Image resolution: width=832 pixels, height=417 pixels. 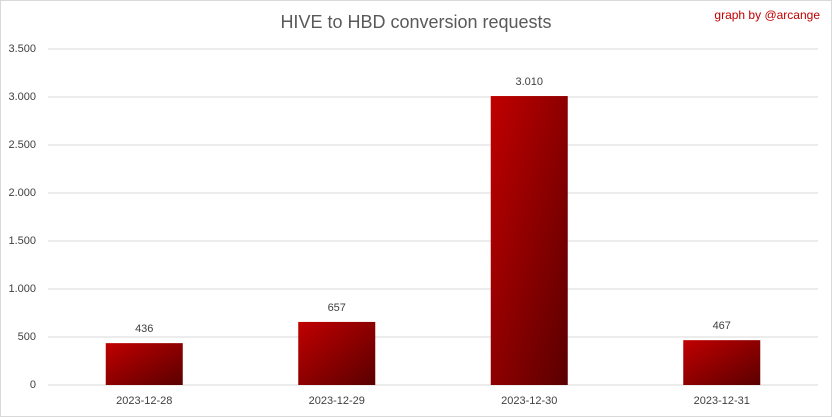 What do you see at coordinates (337, 401) in the screenshot?
I see `x-tick-label: 2023-12-29` at bounding box center [337, 401].